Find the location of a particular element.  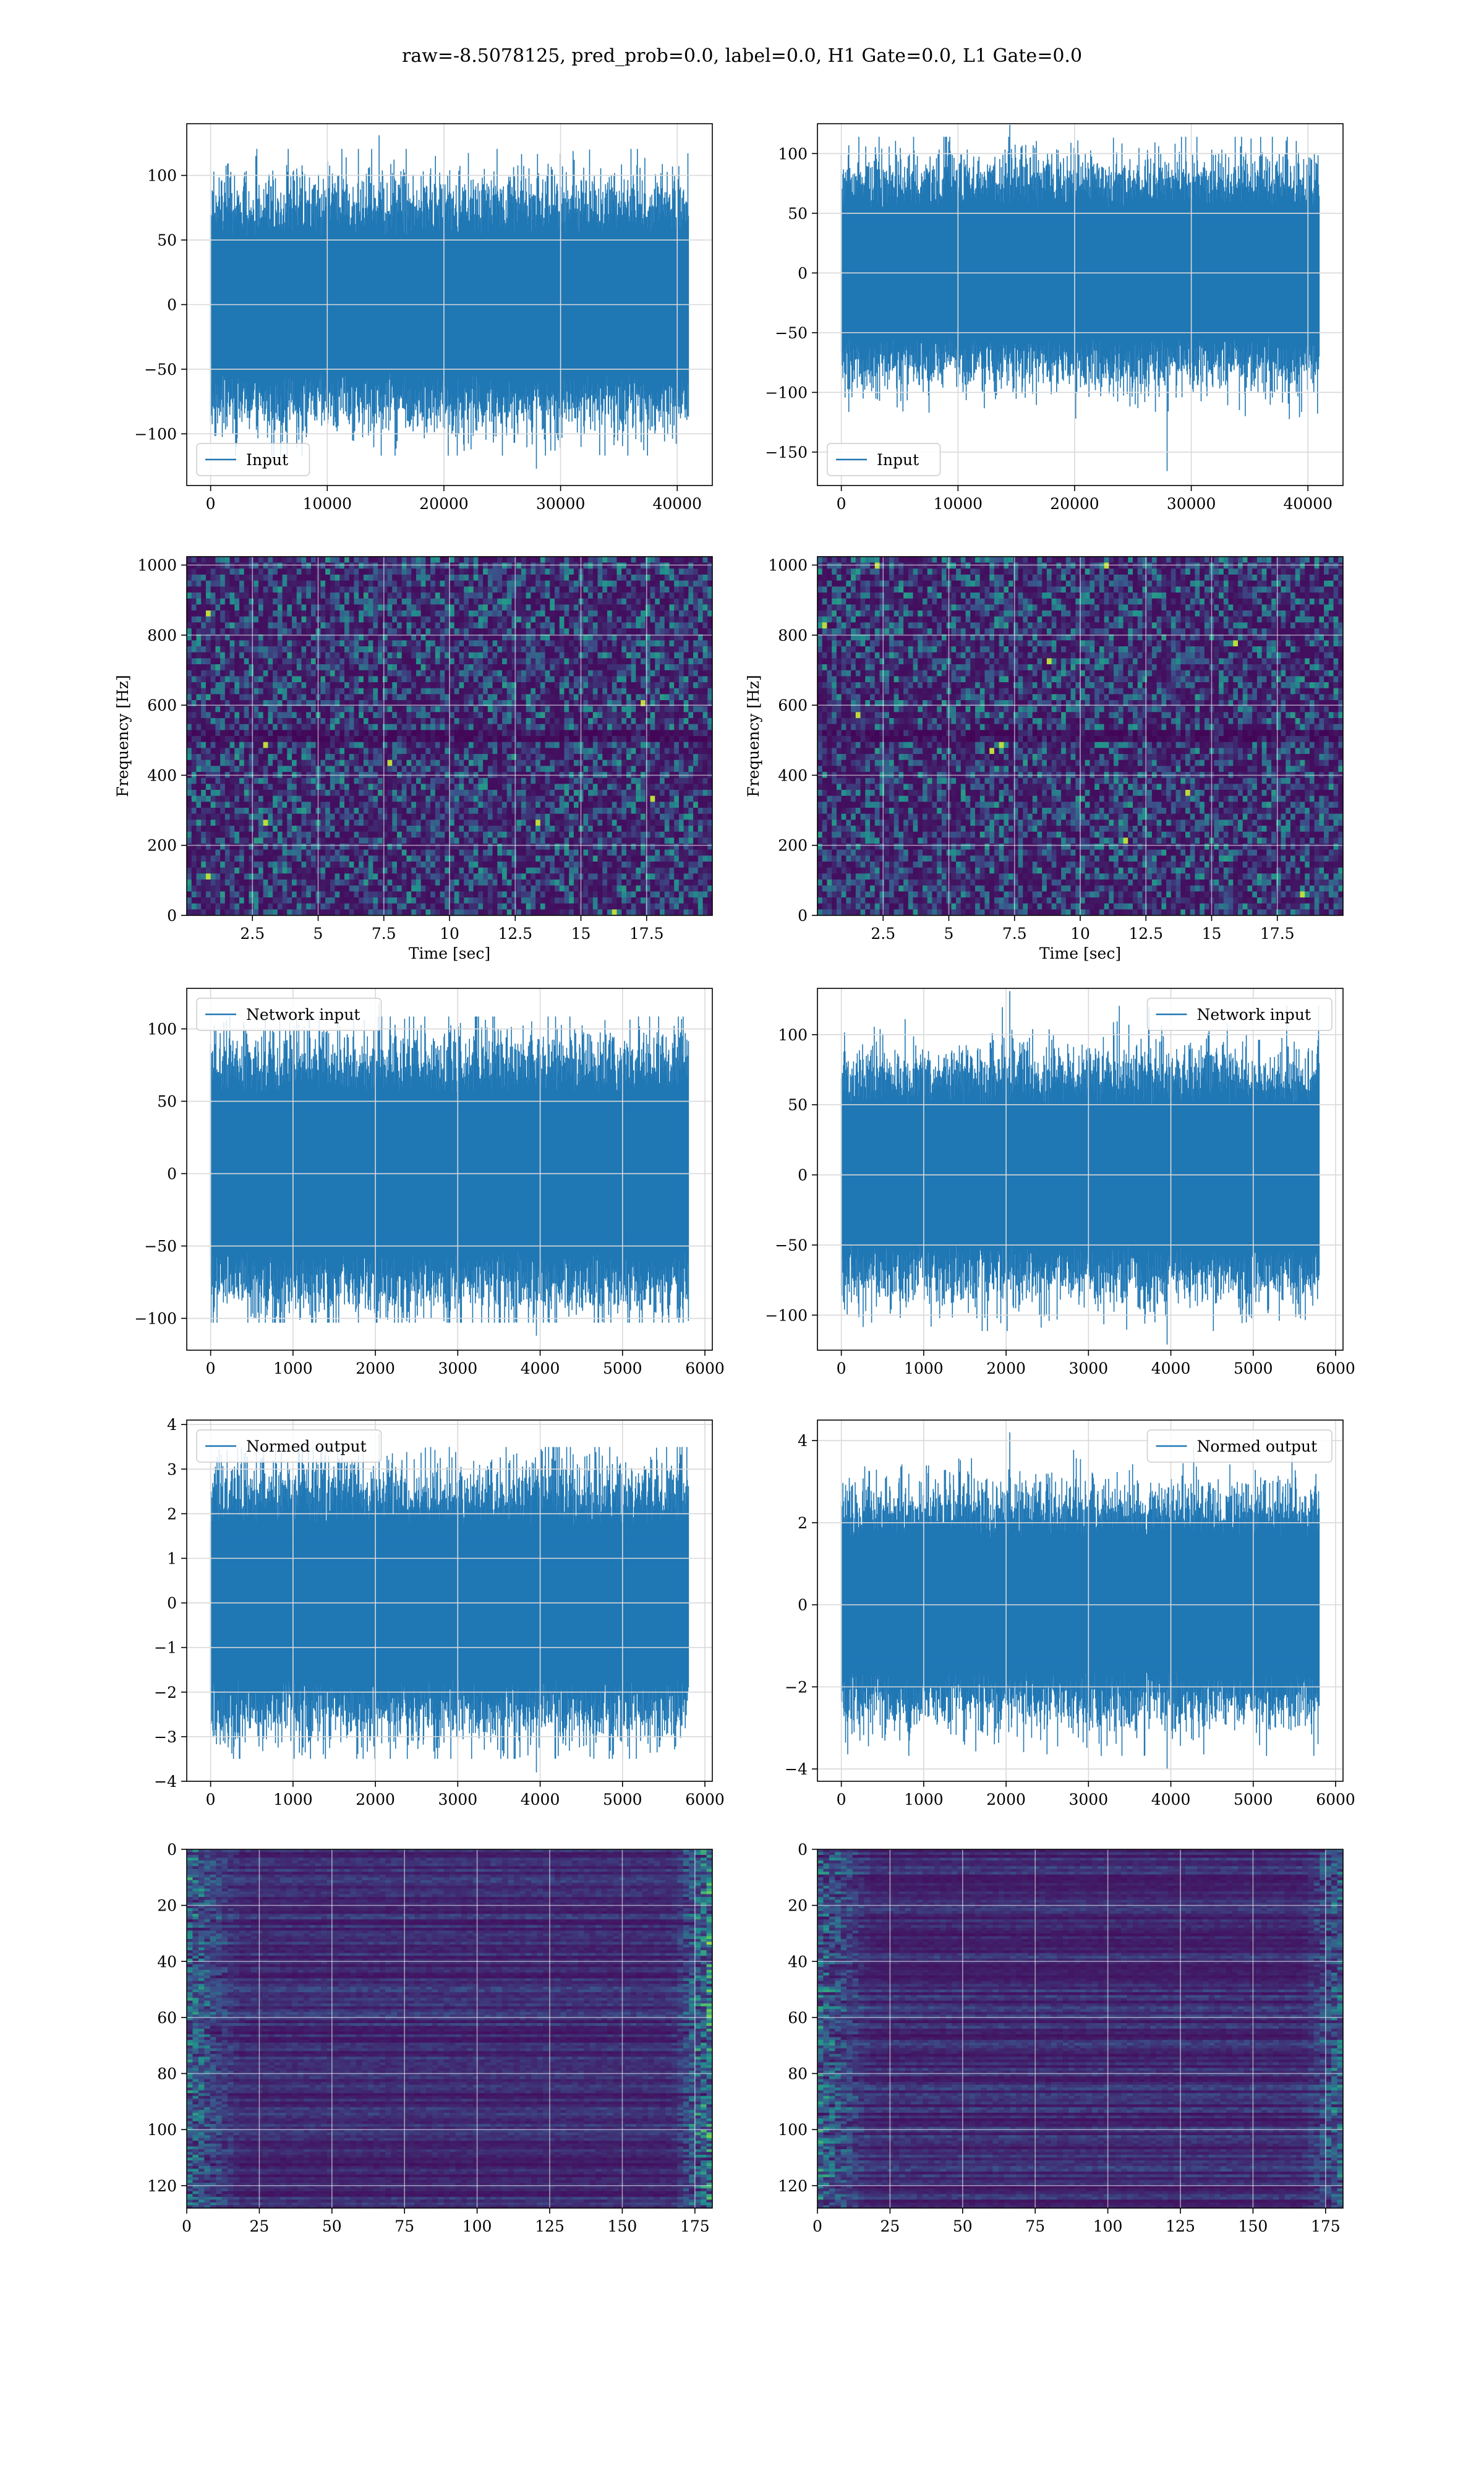

x-tick-label: 5 is located at coordinates (318, 934).